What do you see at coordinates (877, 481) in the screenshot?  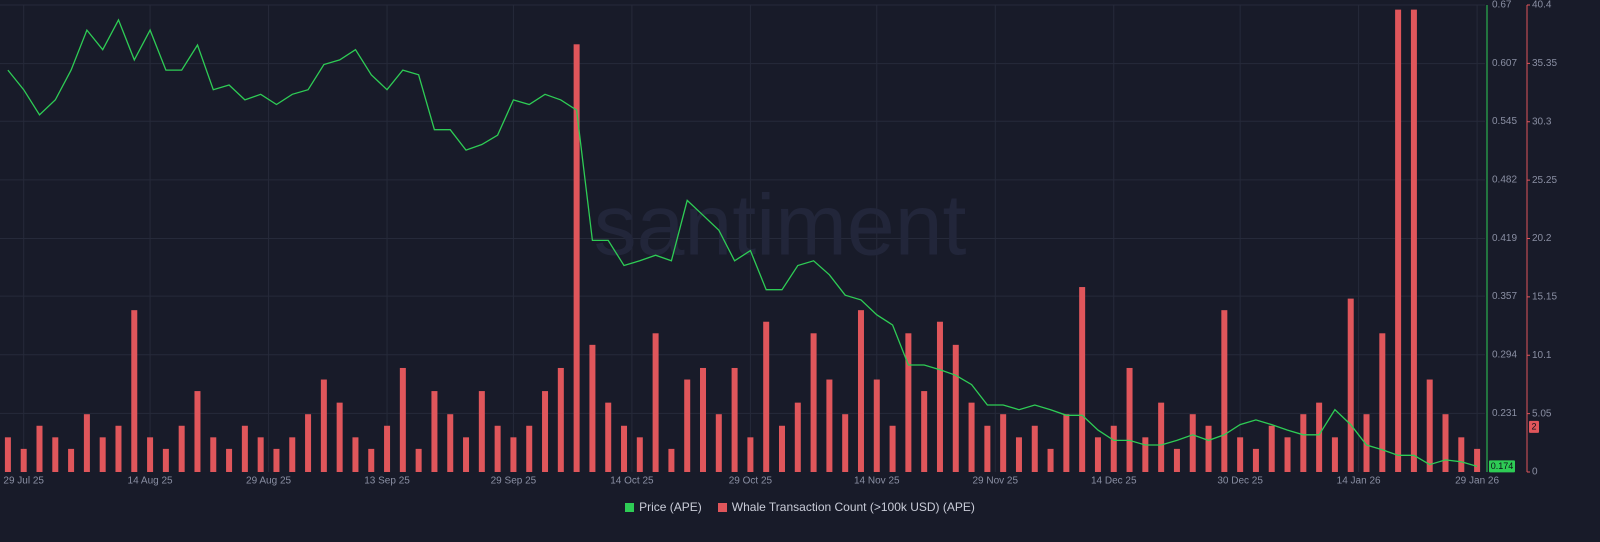 I see `x-tick-label: 14 Nov 25` at bounding box center [877, 481].